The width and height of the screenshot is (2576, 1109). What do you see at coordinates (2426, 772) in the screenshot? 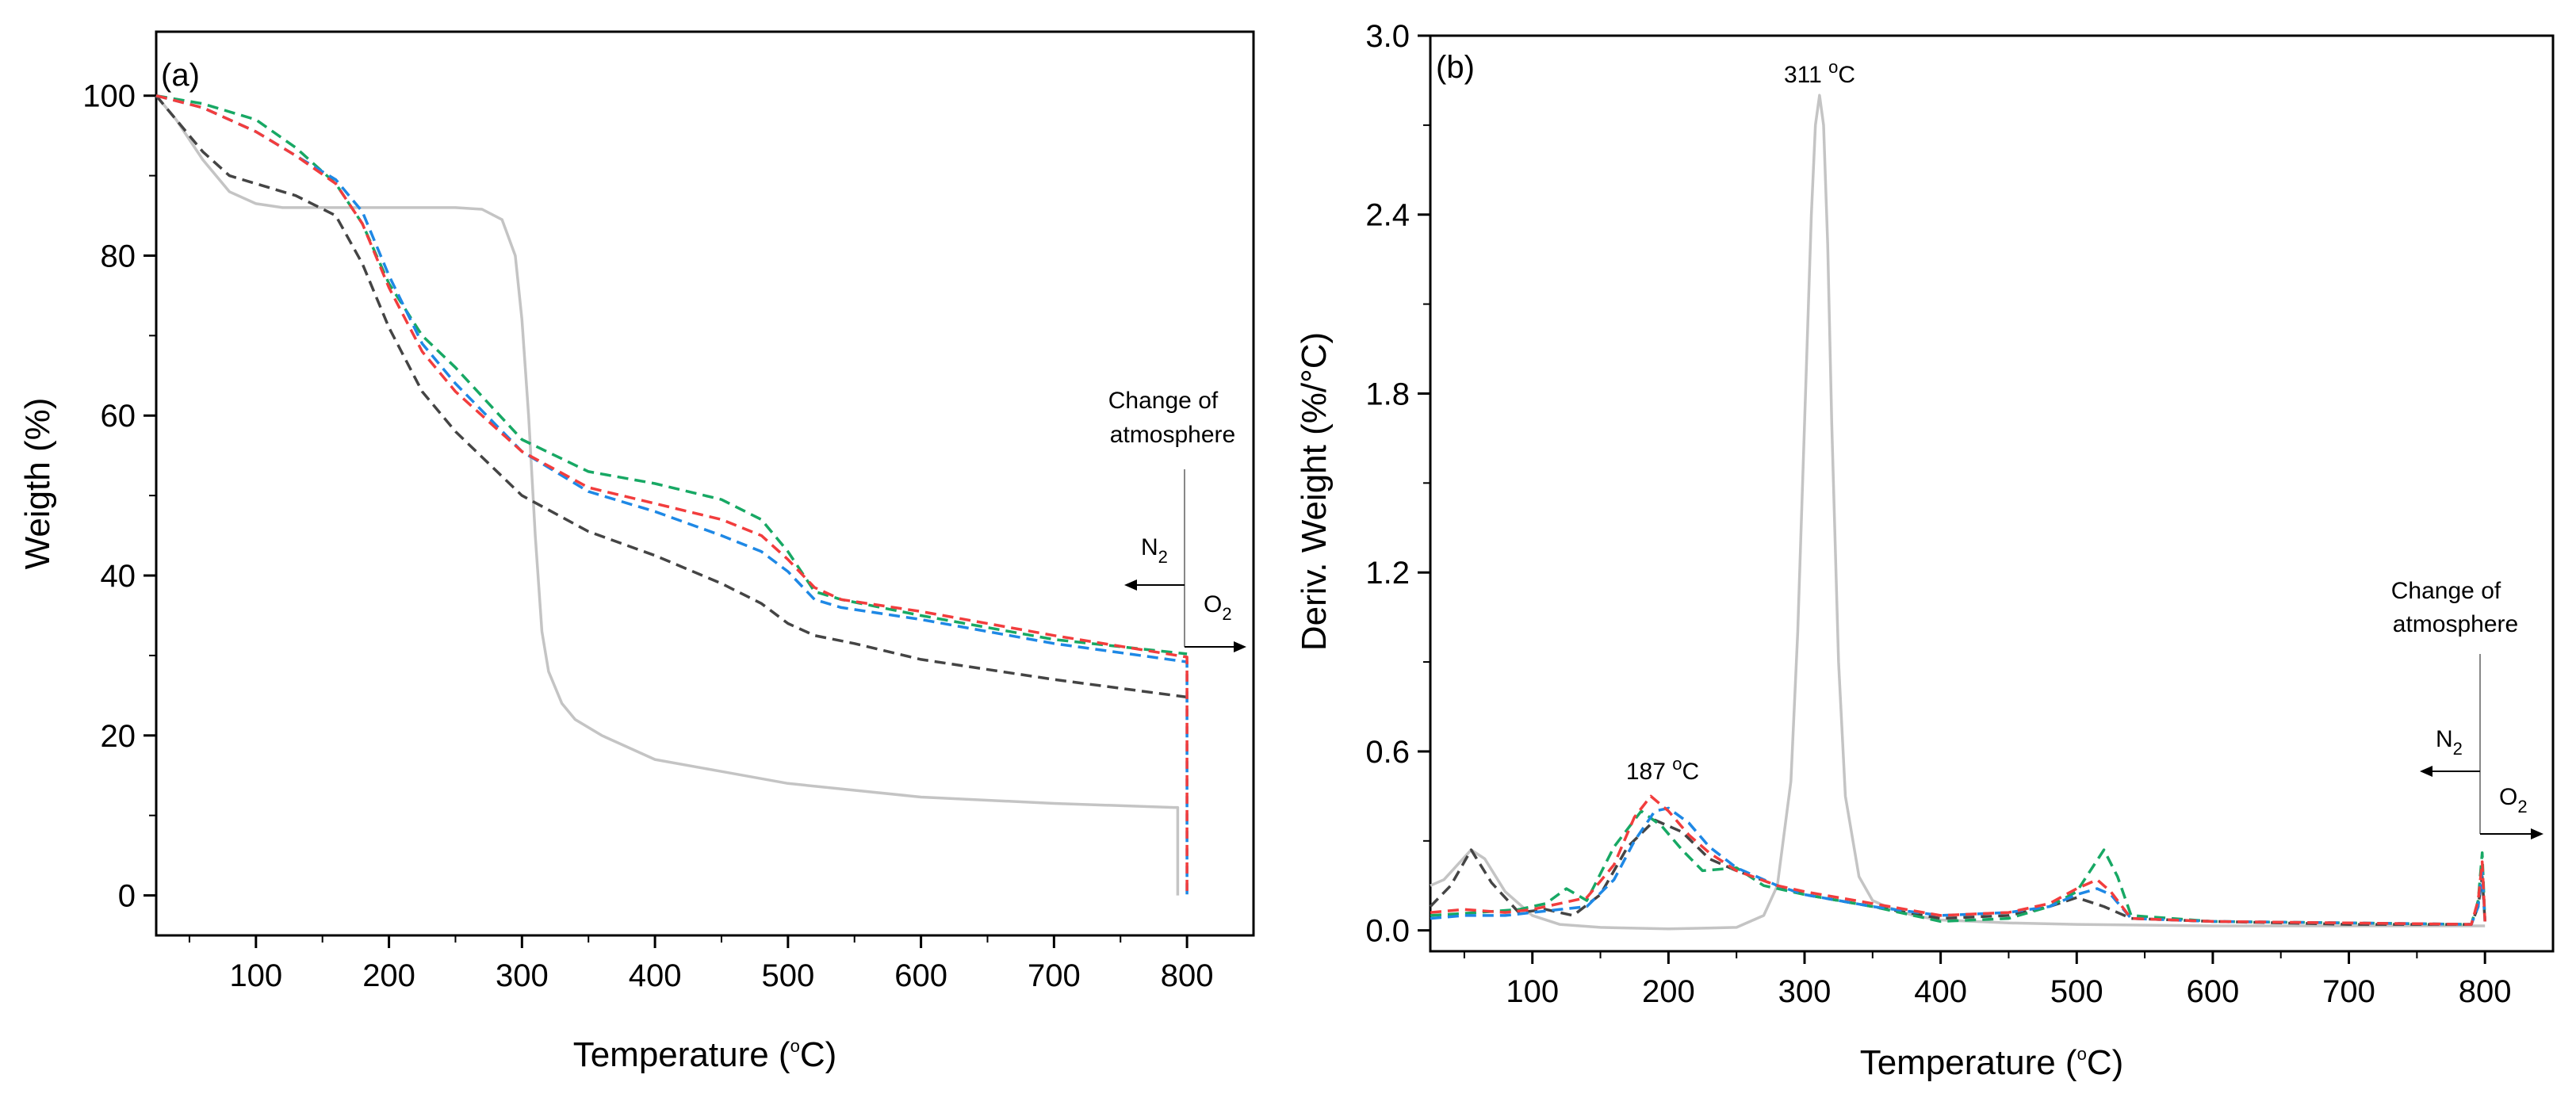
I see `panel-b-n2-arrowhead` at bounding box center [2426, 772].